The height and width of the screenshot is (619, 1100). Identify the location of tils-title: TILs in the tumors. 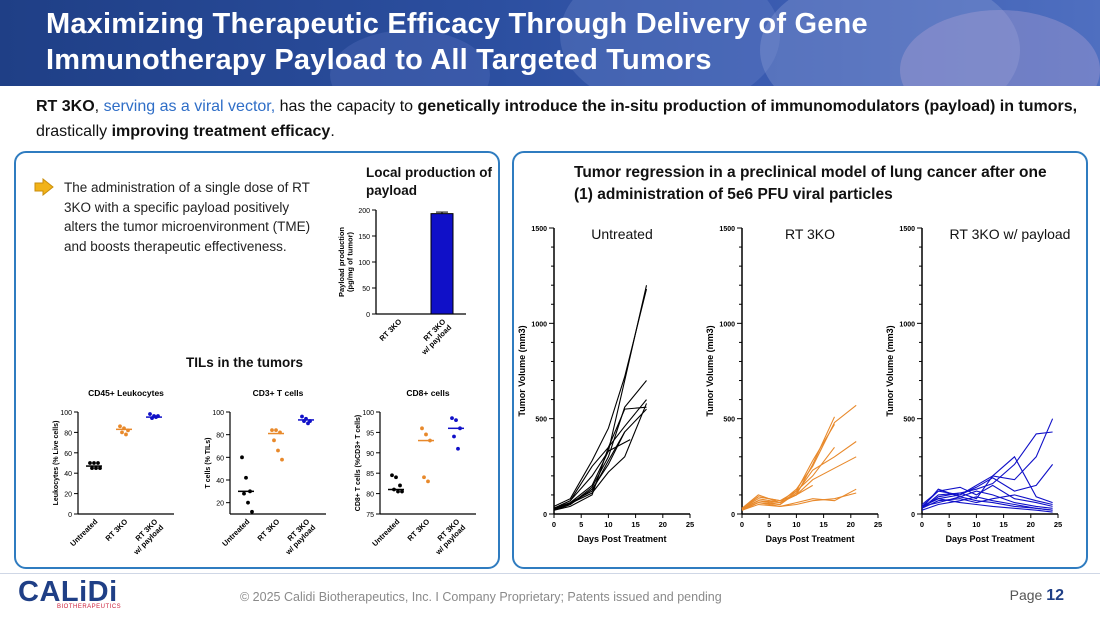
(245, 362).